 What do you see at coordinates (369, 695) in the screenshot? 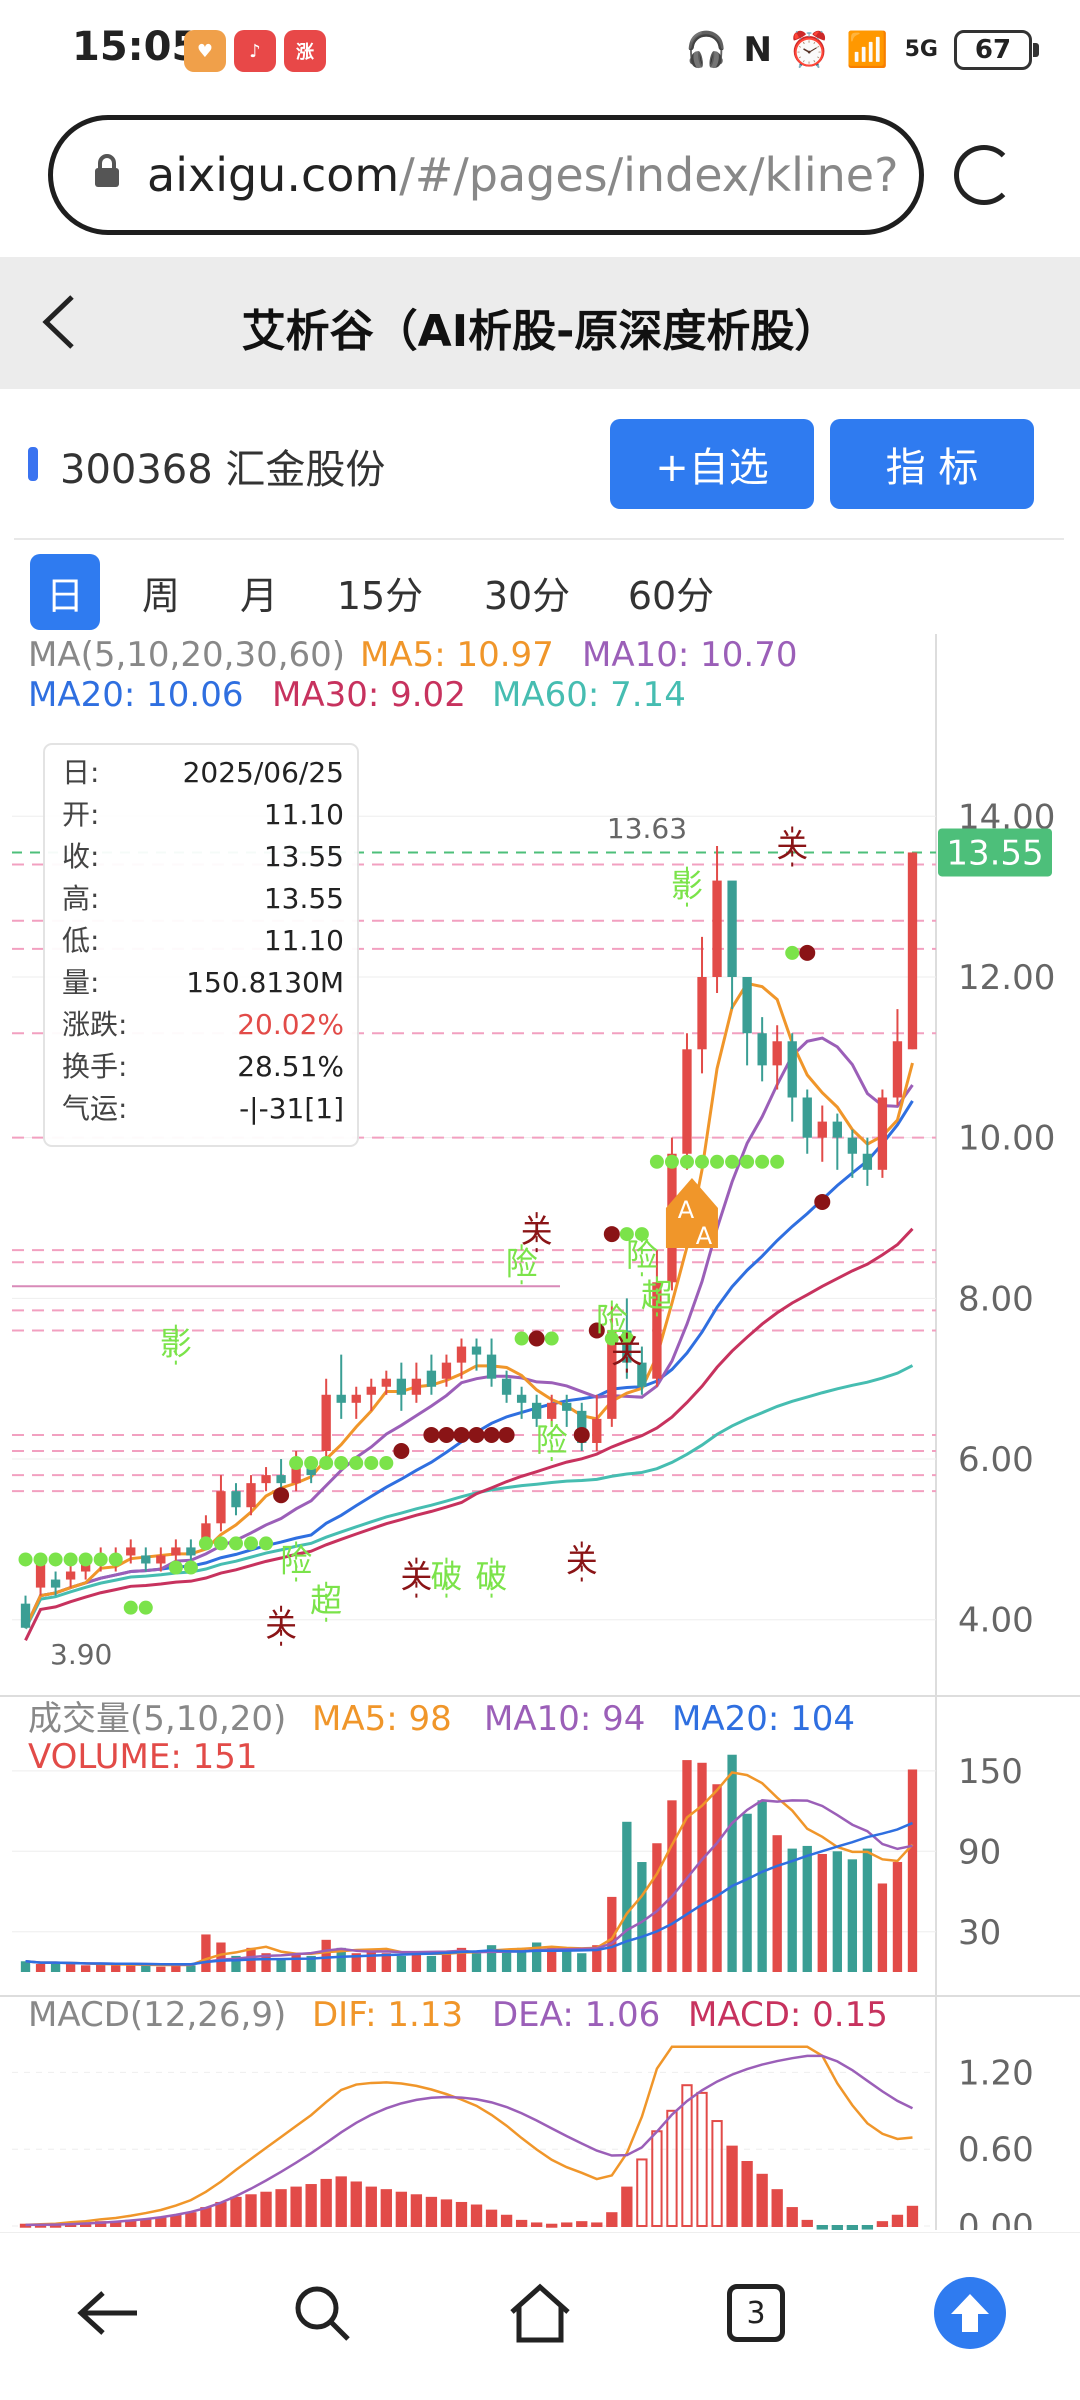
I see `ma-legend-item: MA30: 9.02` at bounding box center [369, 695].